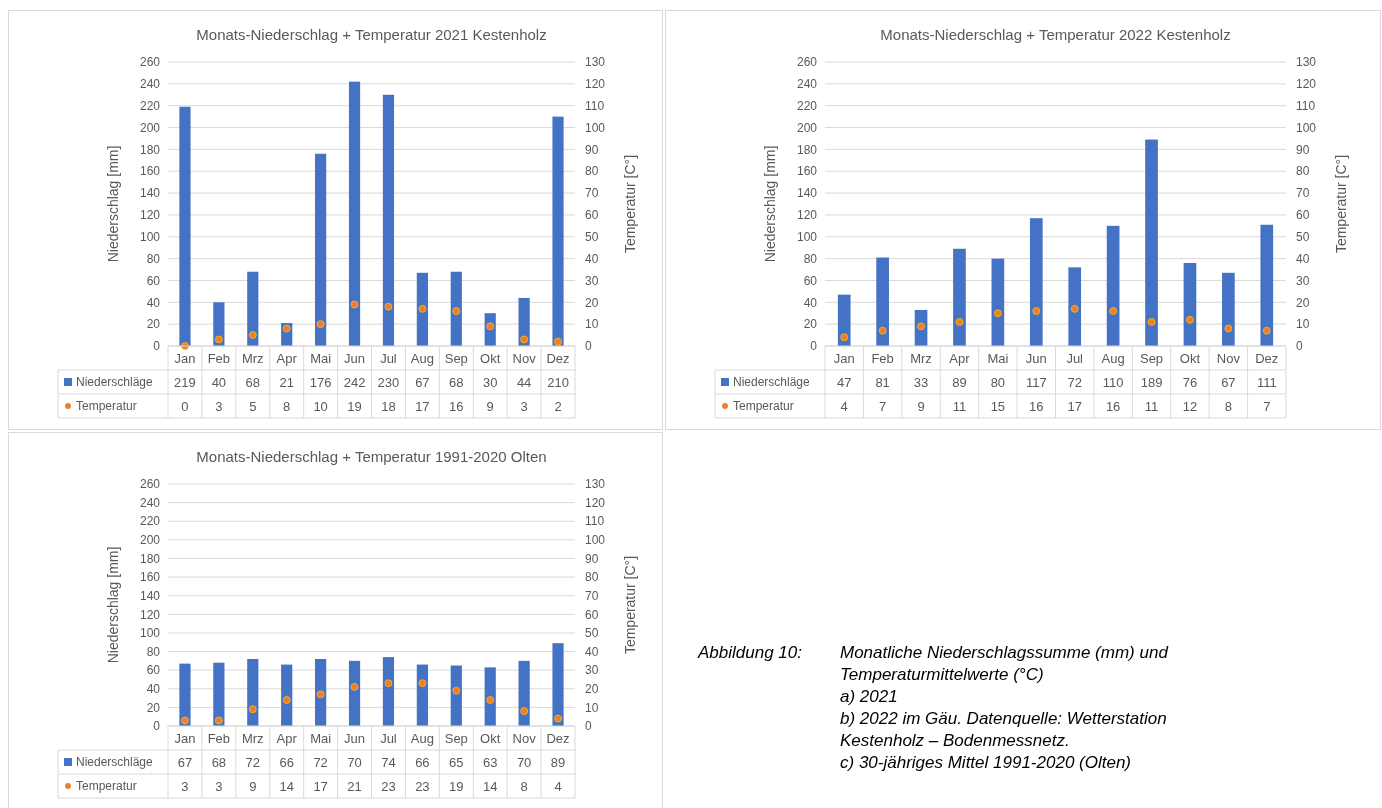  Describe the element at coordinates (185, 382) in the screenshot. I see `data-label: 219` at that location.